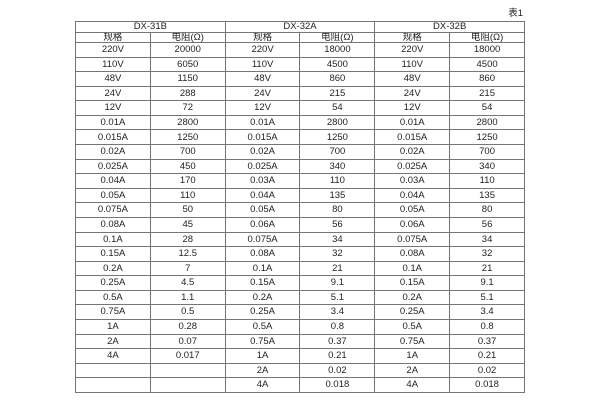 The image size is (600, 400). What do you see at coordinates (187, 108) in the screenshot?
I see `cell-resistance: 72` at bounding box center [187, 108].